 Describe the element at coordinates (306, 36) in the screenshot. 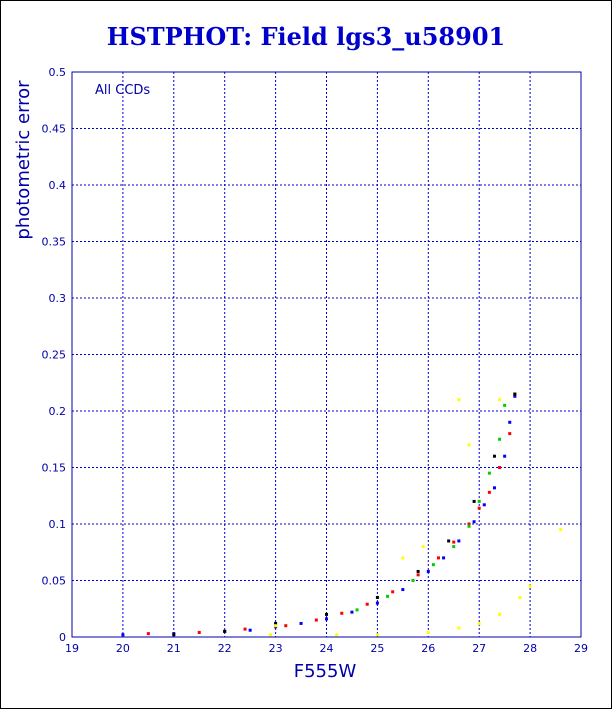

I see `chart-title: HSTPHOT: Field lgs3_u58901` at that location.